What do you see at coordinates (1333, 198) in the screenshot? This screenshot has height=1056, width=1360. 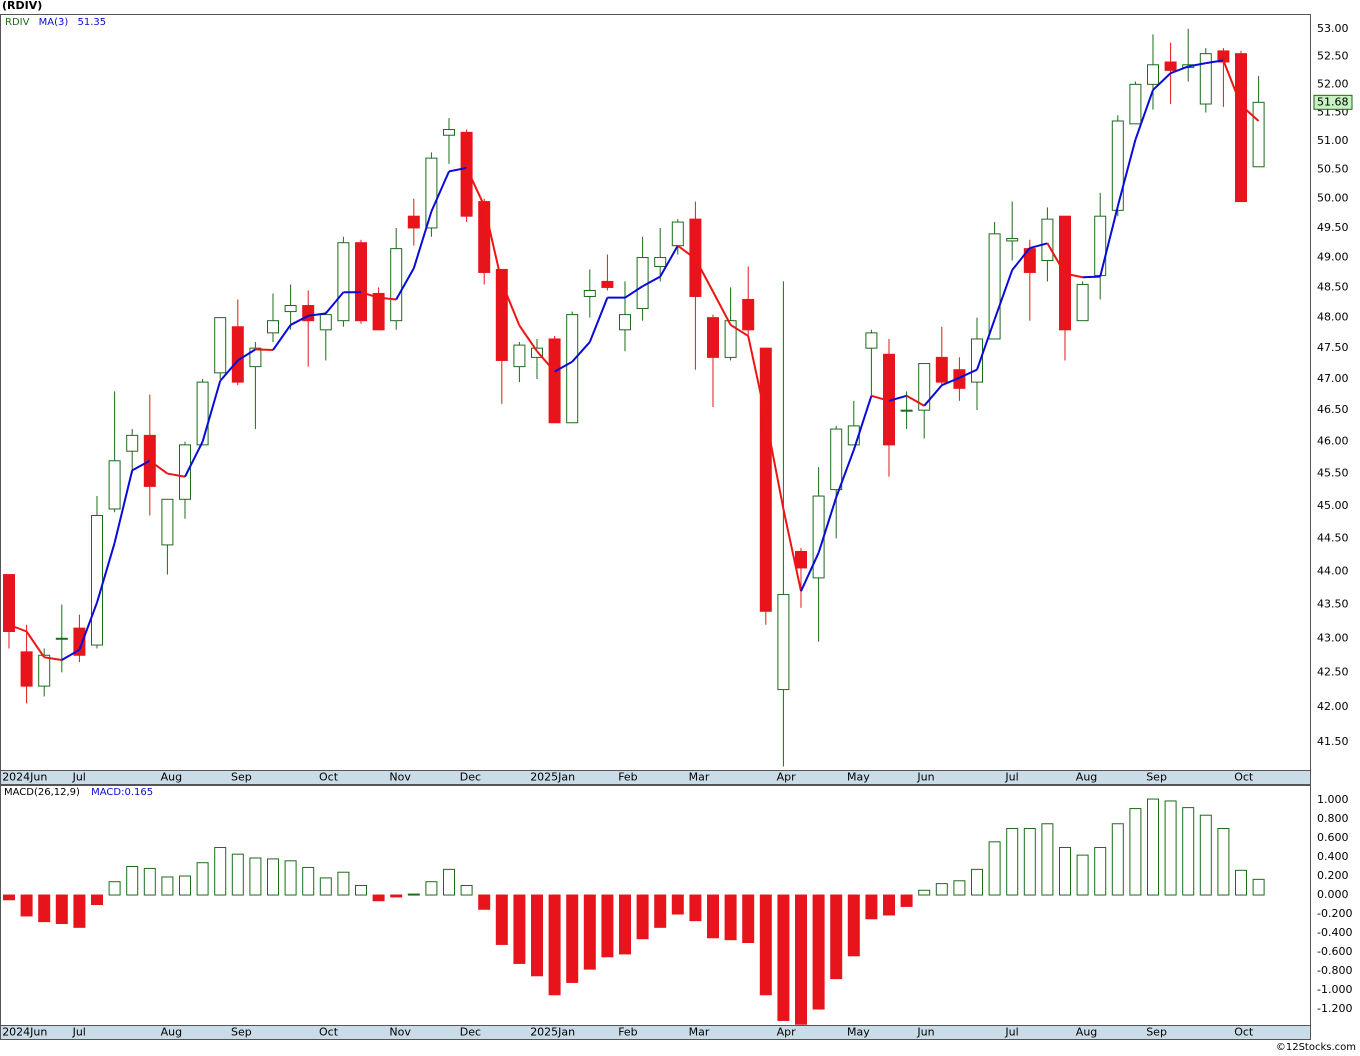 I see `y-tick-label: 50.00` at bounding box center [1333, 198].